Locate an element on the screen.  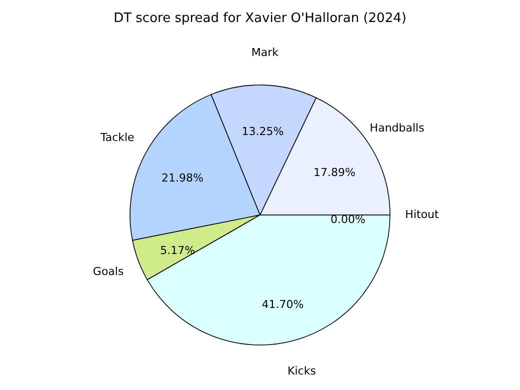
slice-label: Kicks is located at coordinates (302, 371).